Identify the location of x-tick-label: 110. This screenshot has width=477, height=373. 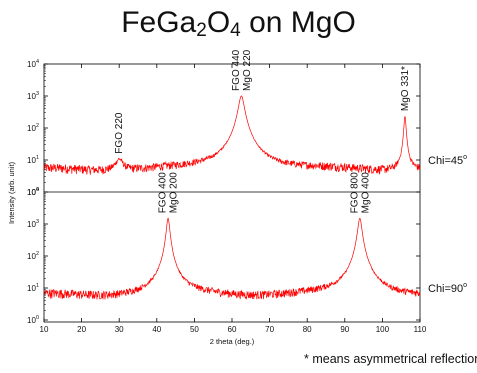
(420, 329).